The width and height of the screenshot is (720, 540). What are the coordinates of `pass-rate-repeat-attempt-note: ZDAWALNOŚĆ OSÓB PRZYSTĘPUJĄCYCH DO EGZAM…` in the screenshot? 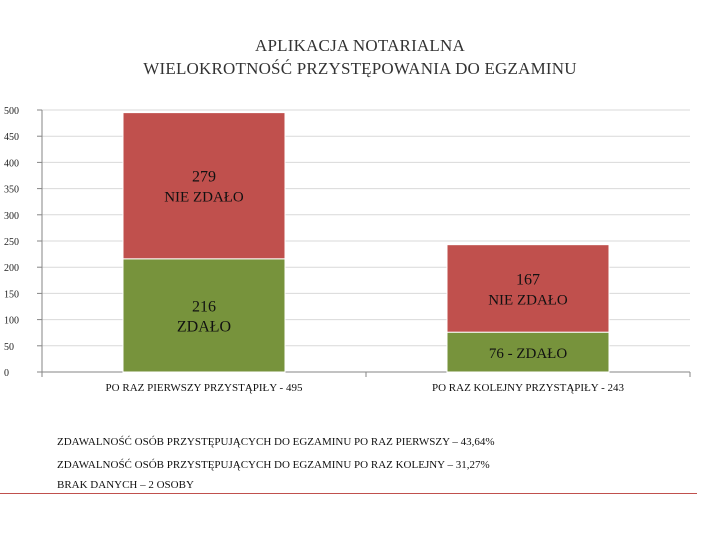 It's located at (273, 465).